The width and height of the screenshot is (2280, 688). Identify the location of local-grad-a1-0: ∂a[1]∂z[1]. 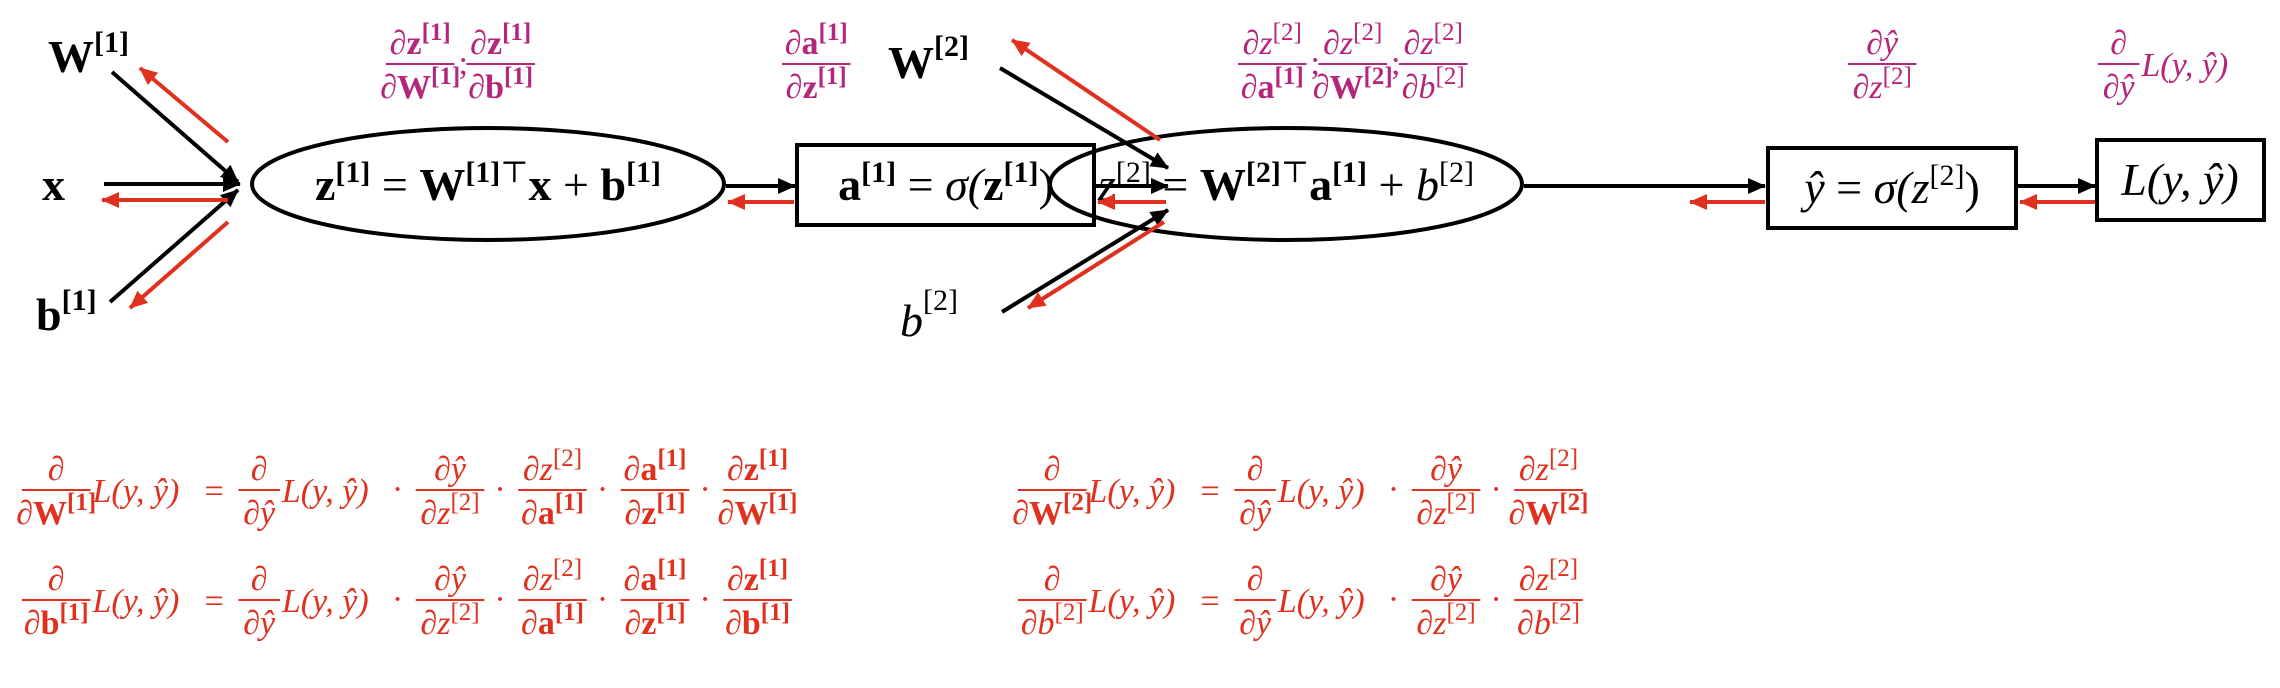
(816, 62).